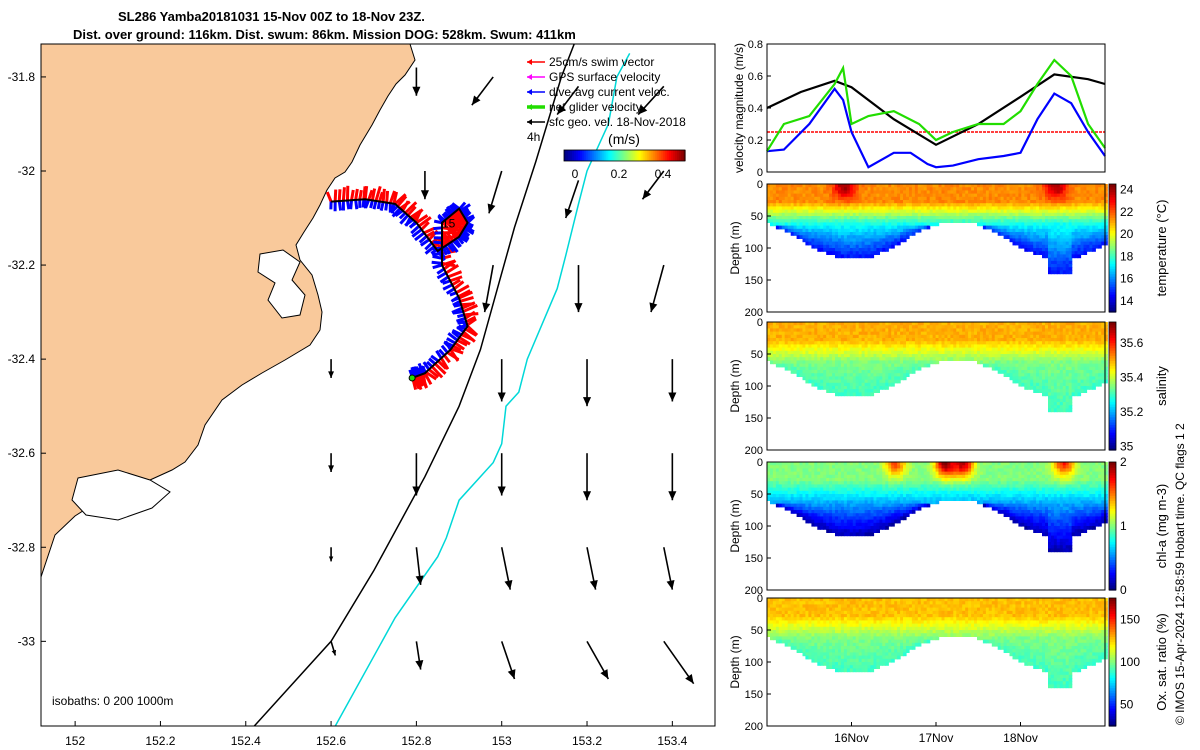 The image size is (1200, 750). What do you see at coordinates (578, 289) in the screenshot?
I see `geo-arrow` at bounding box center [578, 289].